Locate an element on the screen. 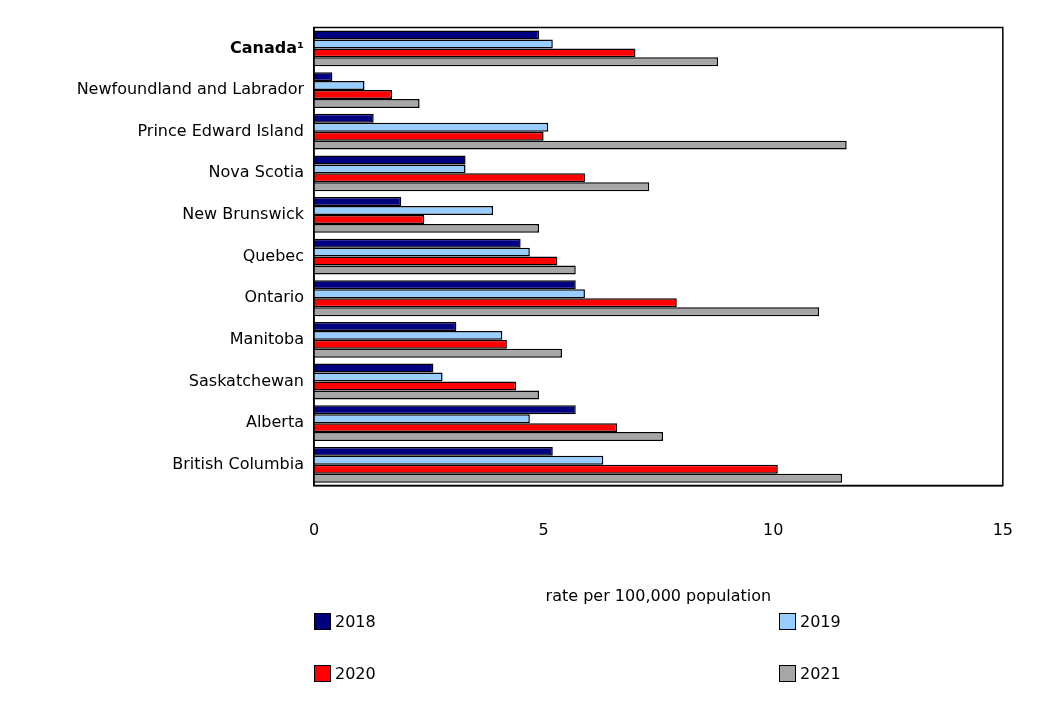 Image resolution: width=1057 pixels, height=702 pixels. x-axis-title: rate per 100,000 population is located at coordinates (658, 595).